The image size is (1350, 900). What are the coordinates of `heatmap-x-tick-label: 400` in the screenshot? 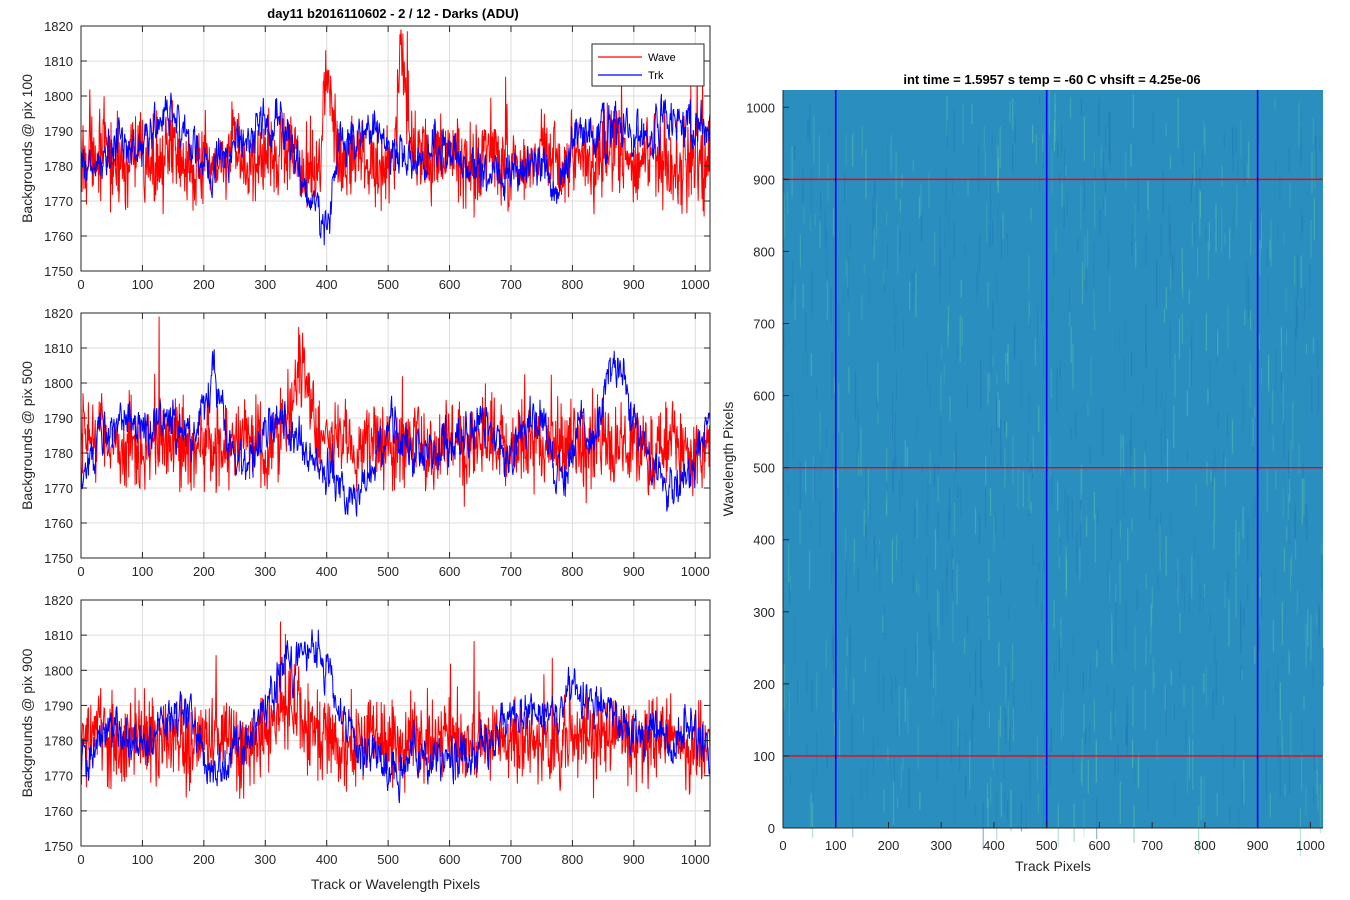 It's located at (994, 845).